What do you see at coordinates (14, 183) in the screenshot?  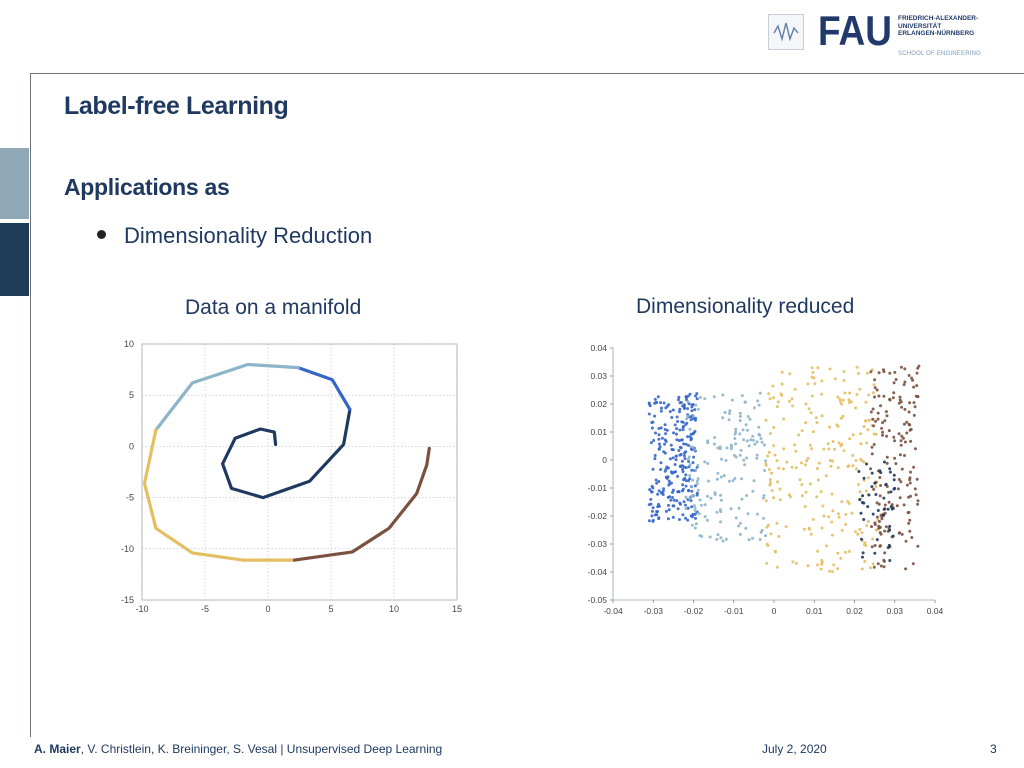 I see `side-tab-light` at bounding box center [14, 183].